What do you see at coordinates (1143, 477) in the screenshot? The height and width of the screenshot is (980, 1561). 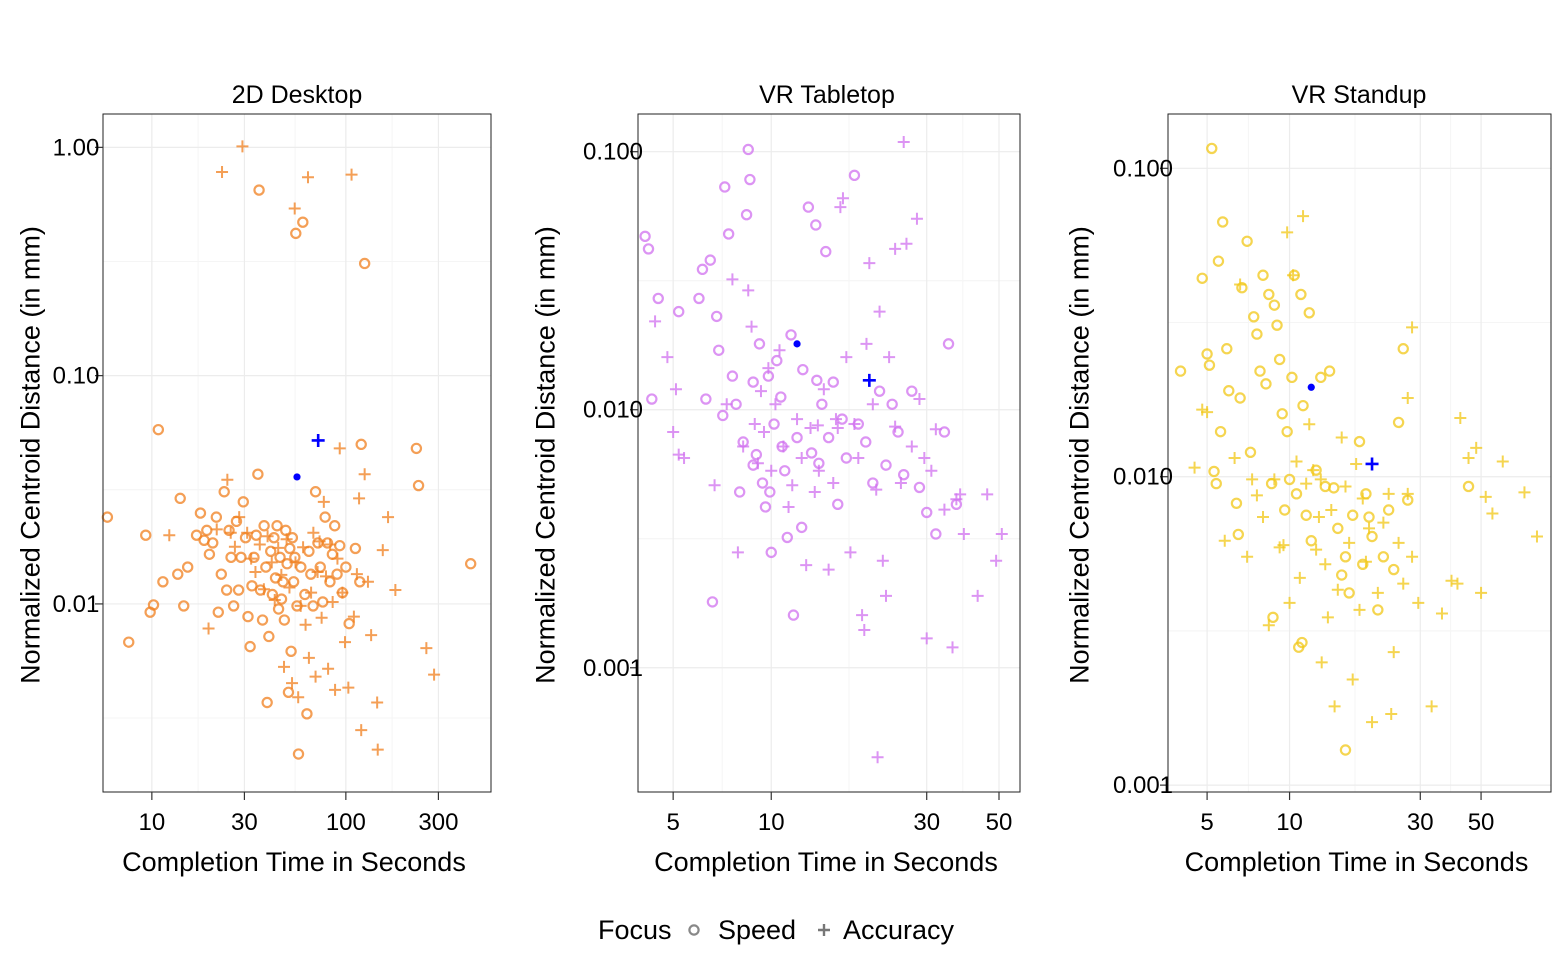 I see `y-axis: 0.001 0.010 0.100` at bounding box center [1143, 477].